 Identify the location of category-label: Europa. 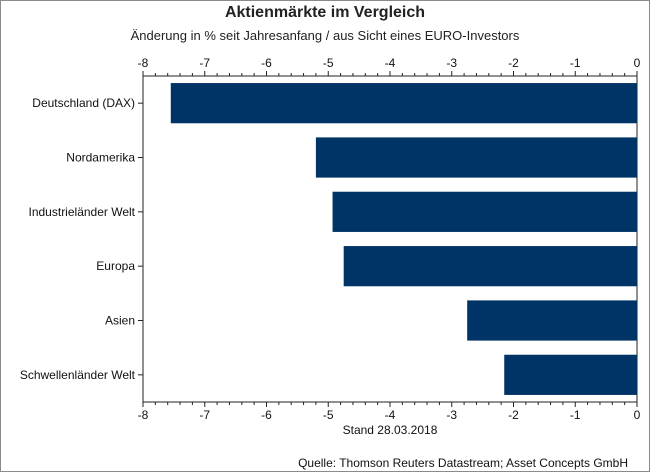
(115, 266).